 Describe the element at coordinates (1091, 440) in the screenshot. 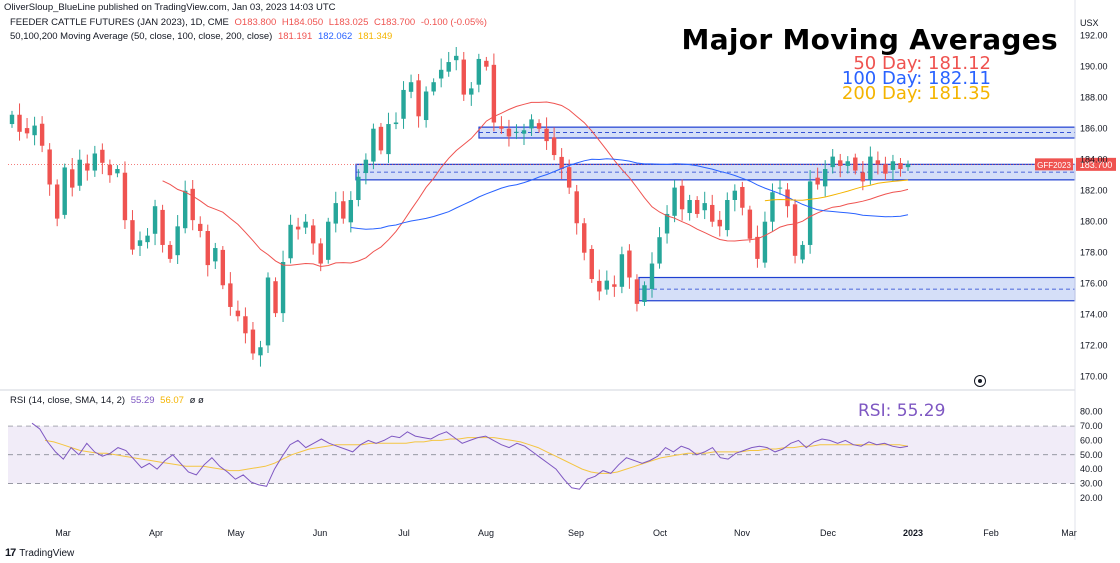

I see `rsi-tick-label: 60.00` at that location.